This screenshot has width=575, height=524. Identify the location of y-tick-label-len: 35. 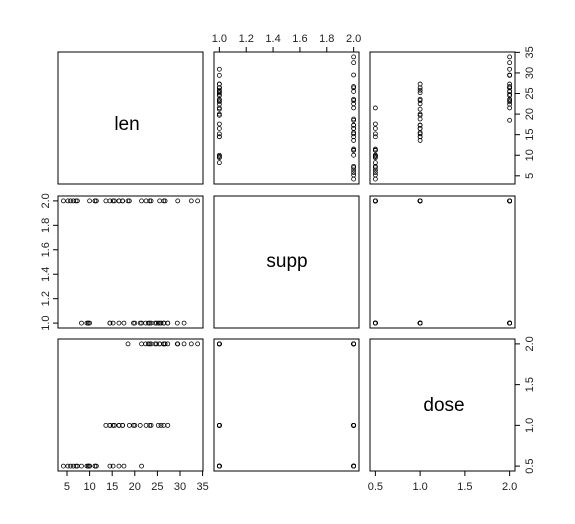
(530, 52).